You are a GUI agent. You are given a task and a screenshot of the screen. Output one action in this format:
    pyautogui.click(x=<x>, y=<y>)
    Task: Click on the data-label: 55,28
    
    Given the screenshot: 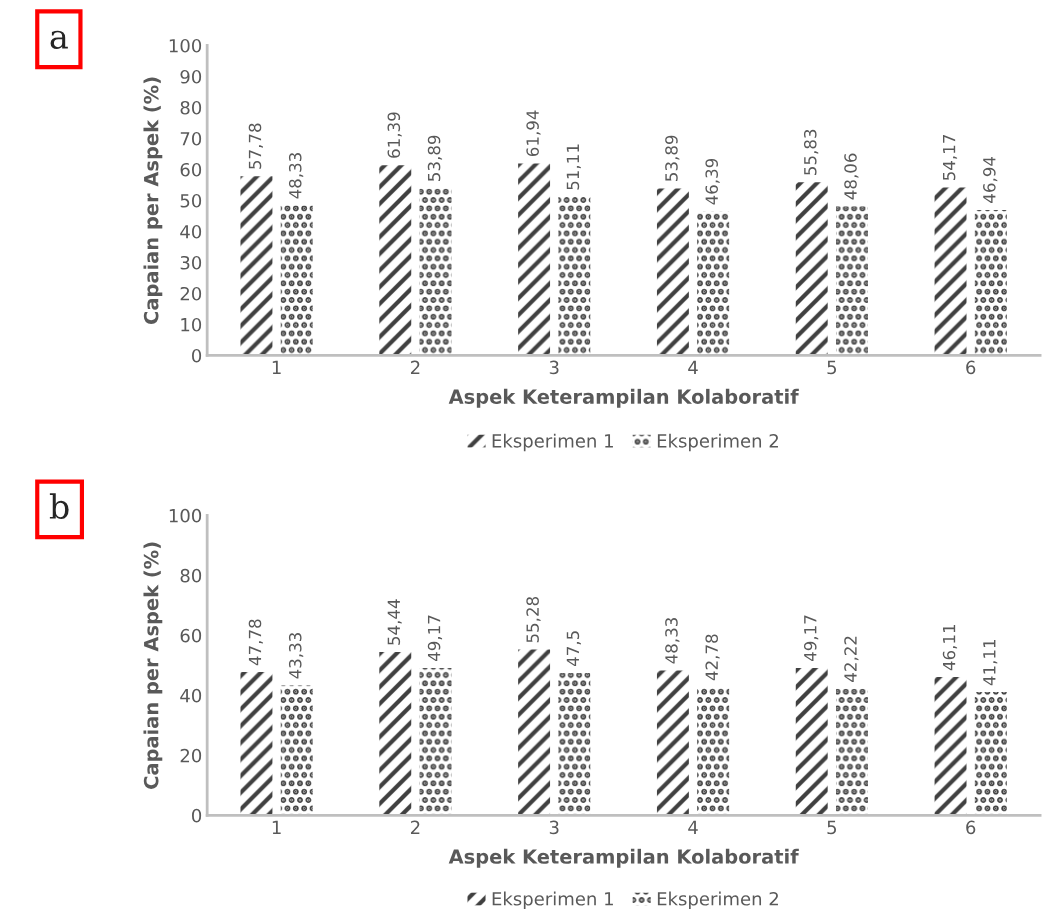 What is the action you would take?
    pyautogui.click(x=533, y=619)
    